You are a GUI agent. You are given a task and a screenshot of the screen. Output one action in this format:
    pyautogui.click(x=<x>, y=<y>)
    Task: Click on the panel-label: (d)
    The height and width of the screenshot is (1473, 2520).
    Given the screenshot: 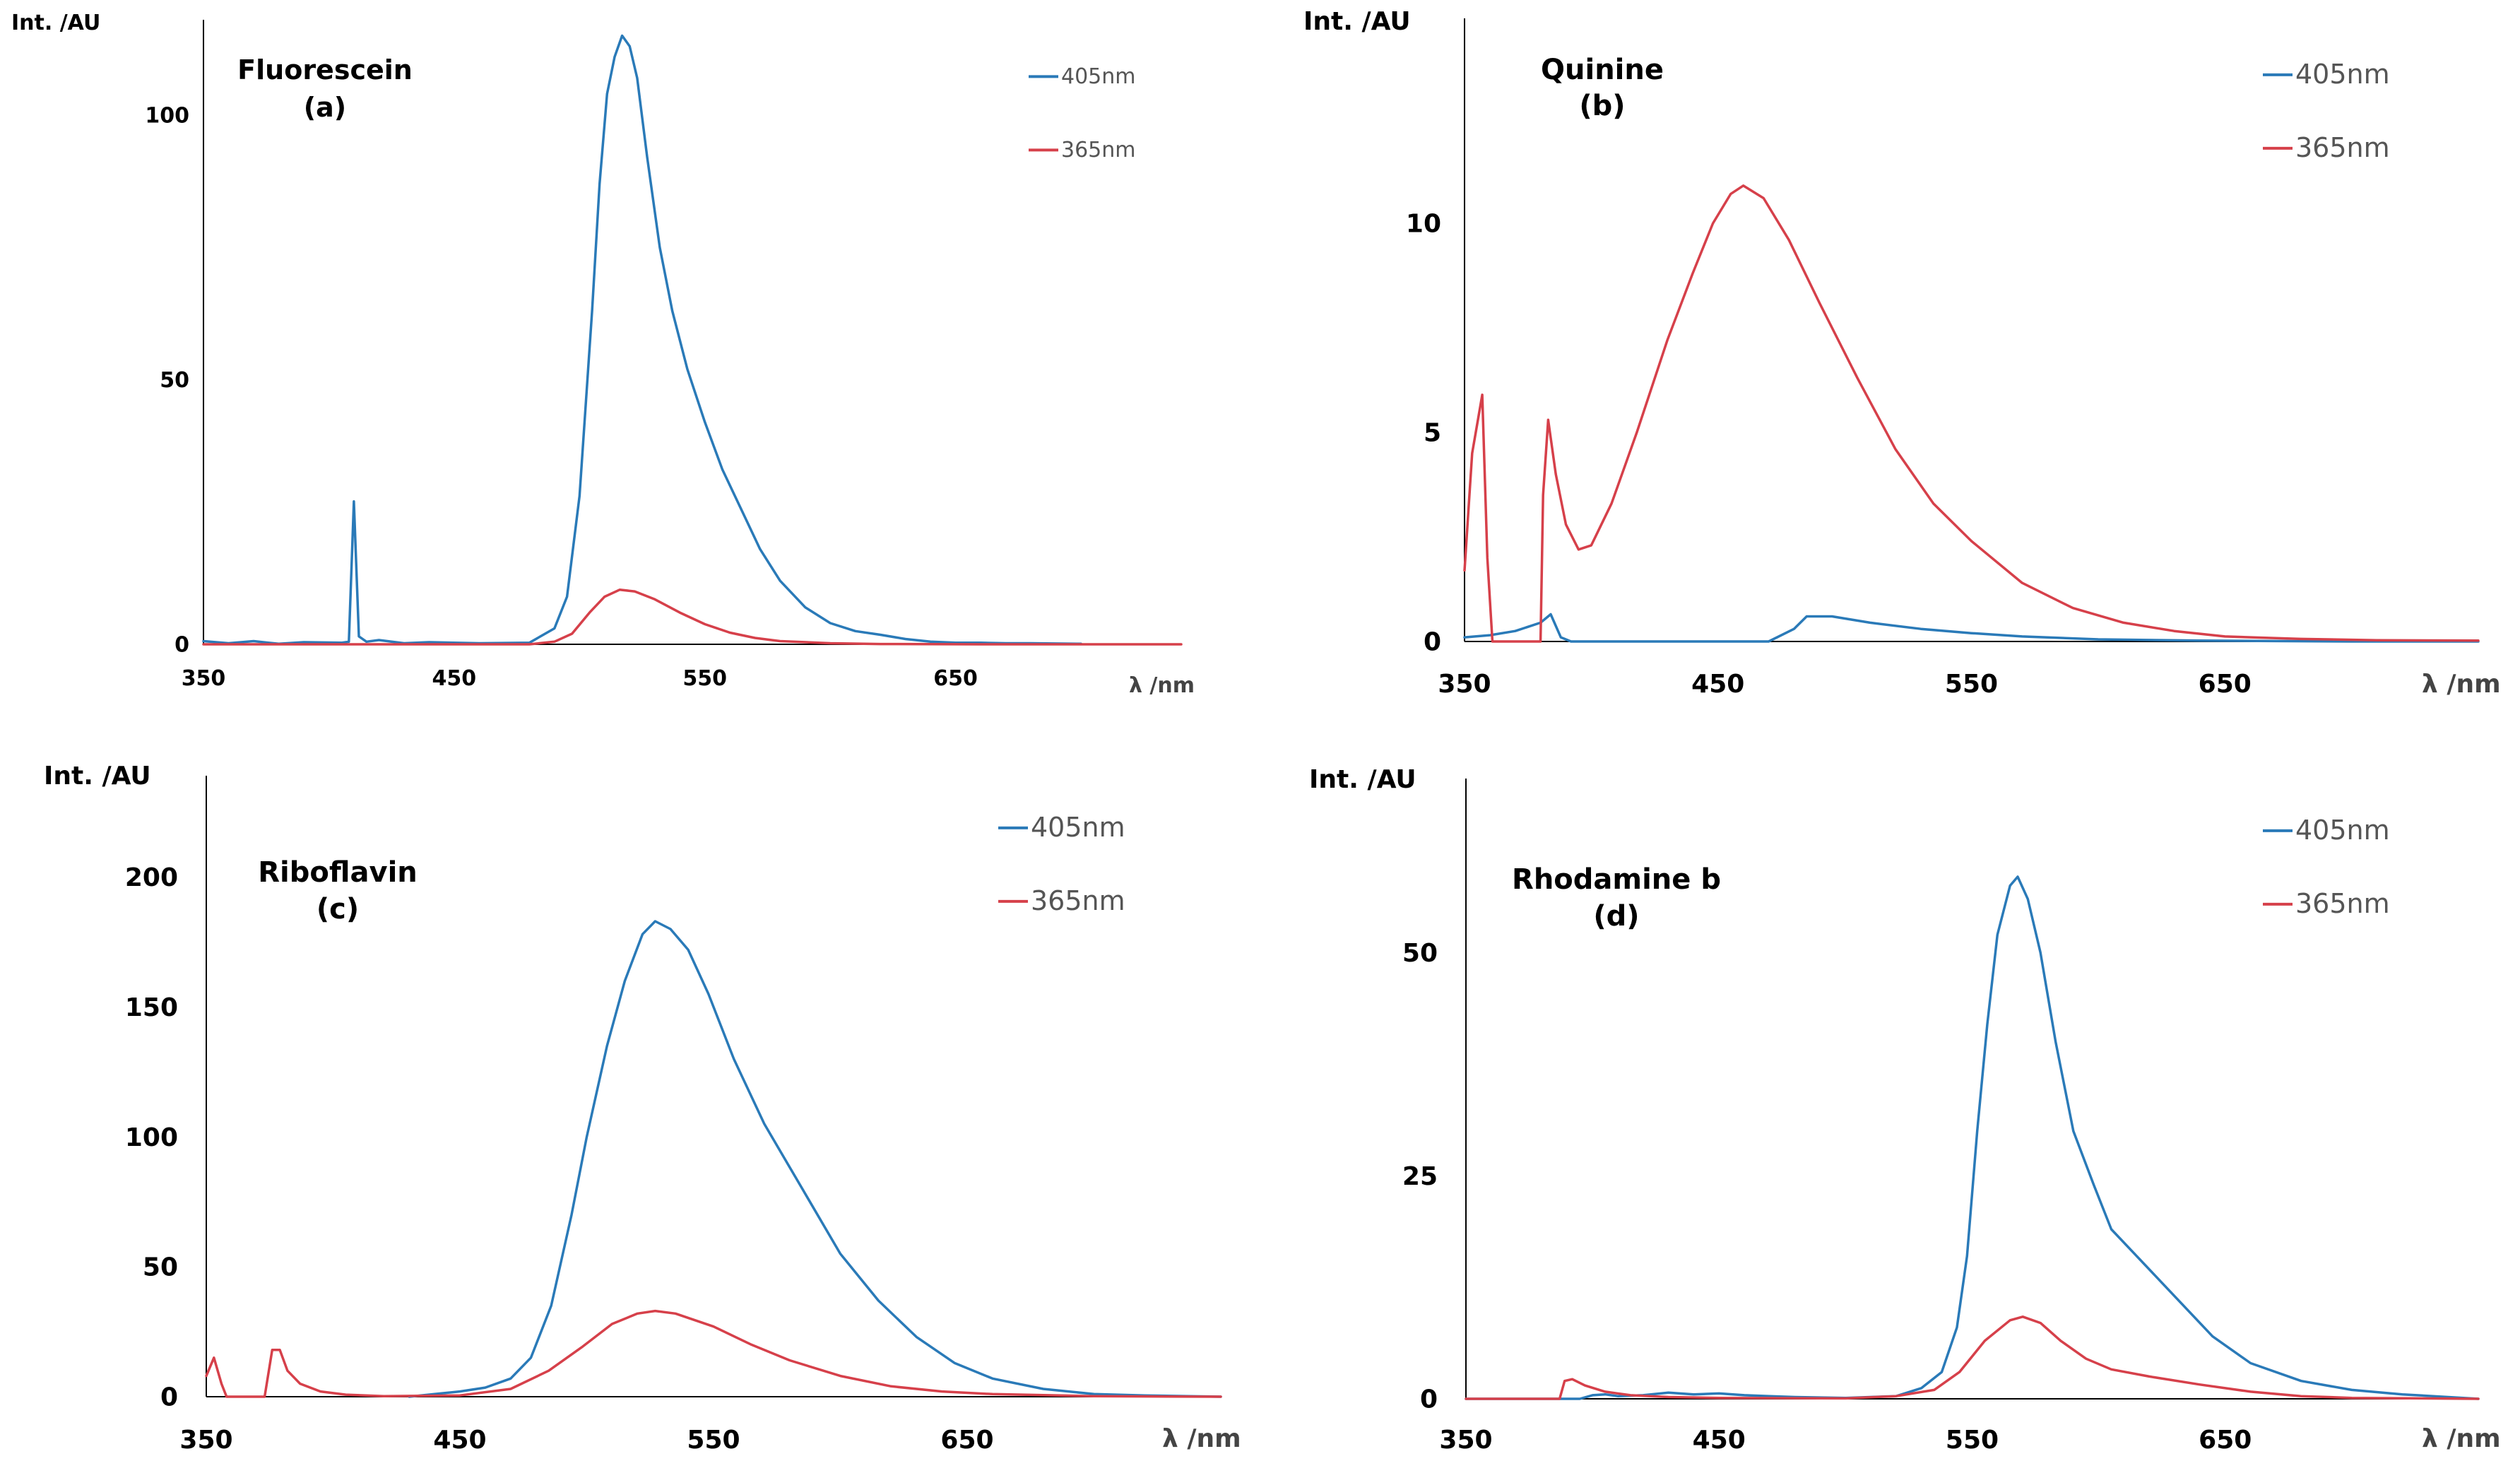 What is the action you would take?
    pyautogui.click(x=1616, y=916)
    